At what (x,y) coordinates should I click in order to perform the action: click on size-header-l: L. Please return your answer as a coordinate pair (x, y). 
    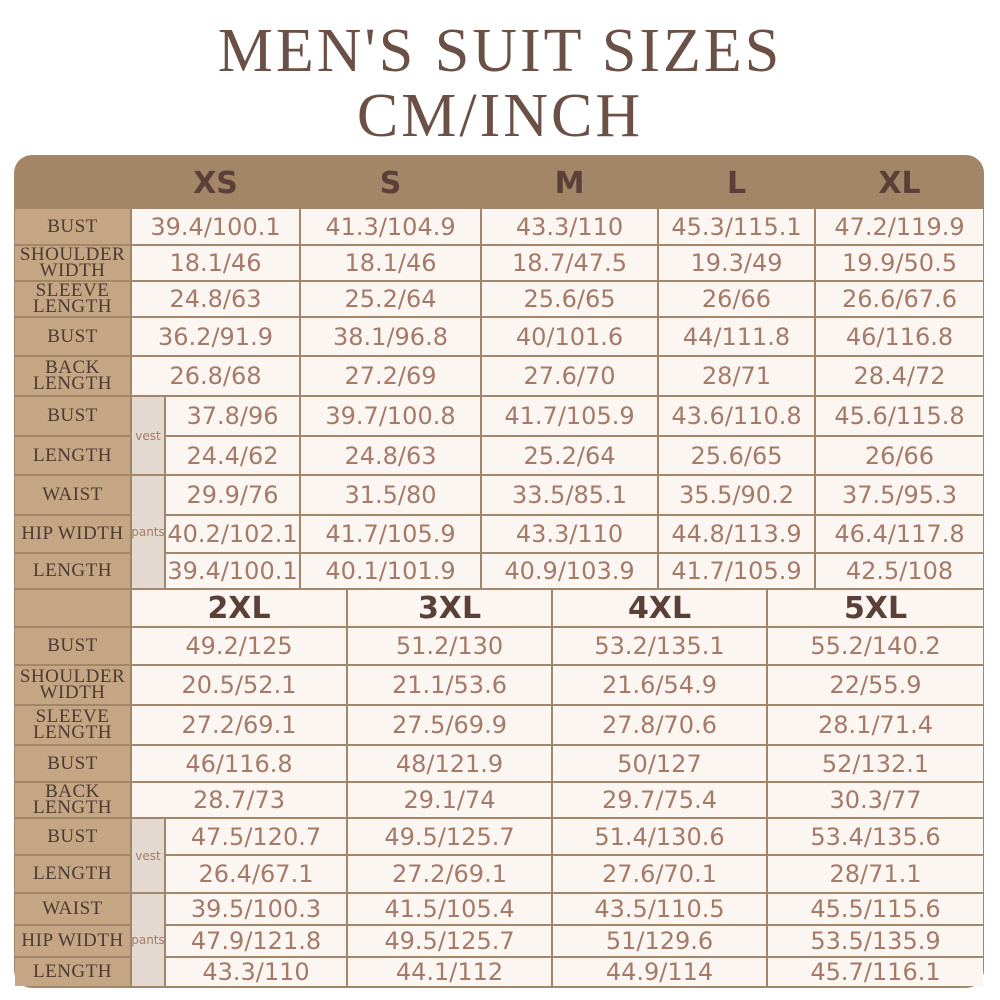
    Looking at the image, I should click on (736, 183).